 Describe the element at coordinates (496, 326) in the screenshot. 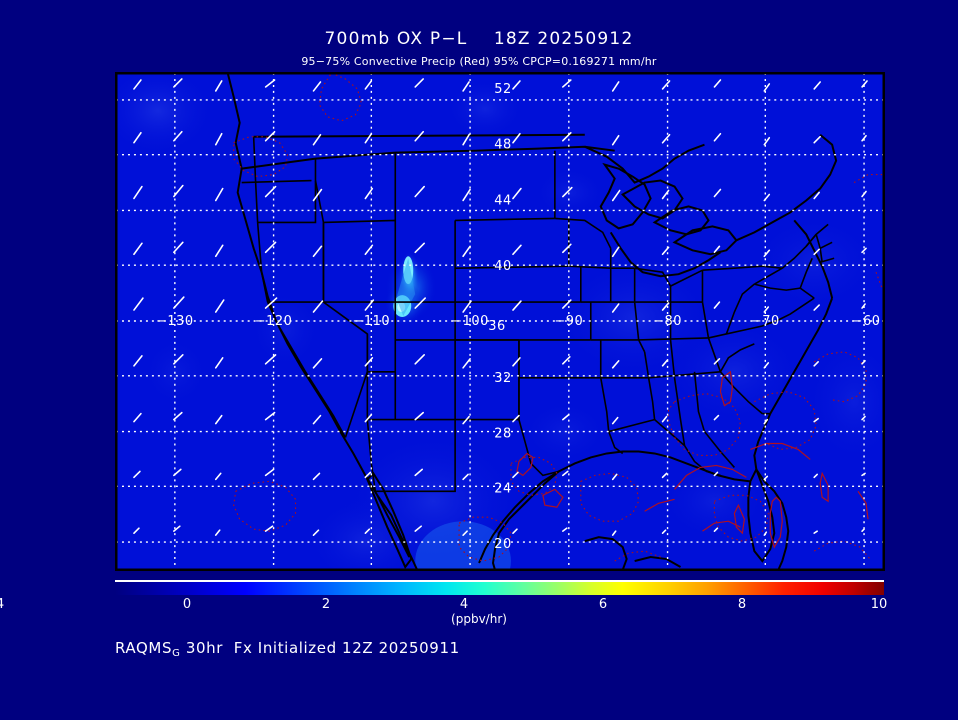

I see `lat-label: 36` at that location.